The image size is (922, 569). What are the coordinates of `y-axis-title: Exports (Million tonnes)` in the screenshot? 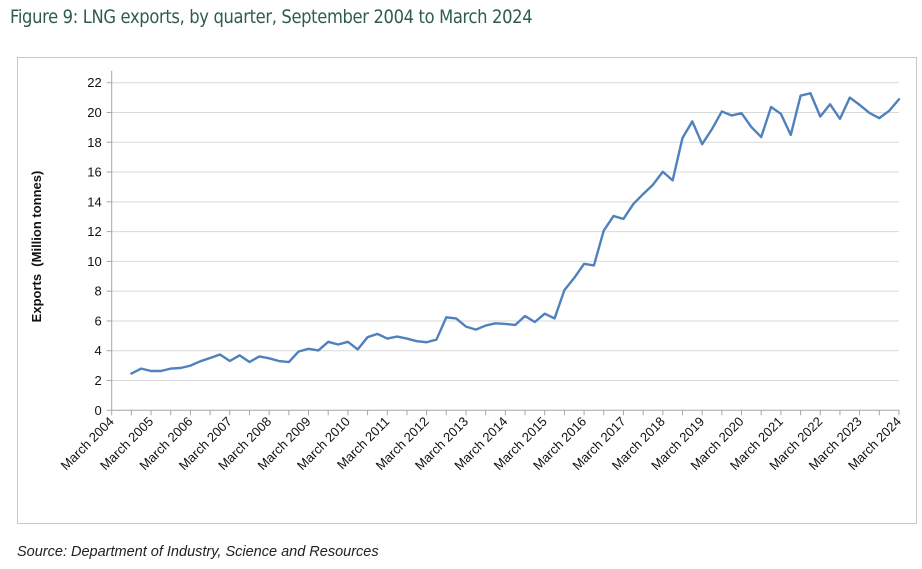 It's located at (36, 247).